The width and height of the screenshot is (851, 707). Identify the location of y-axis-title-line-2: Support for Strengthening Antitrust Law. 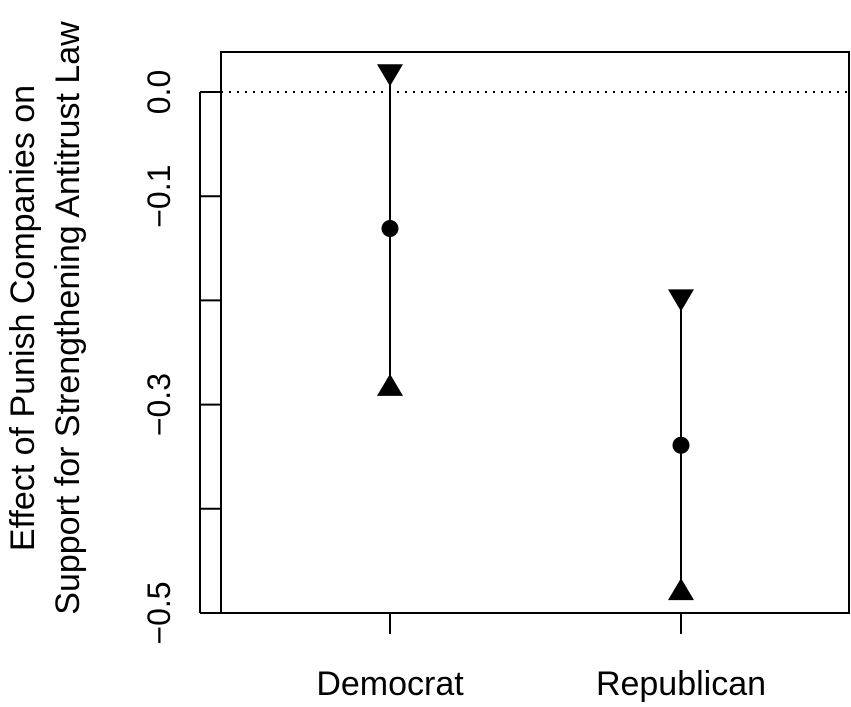
(68, 318).